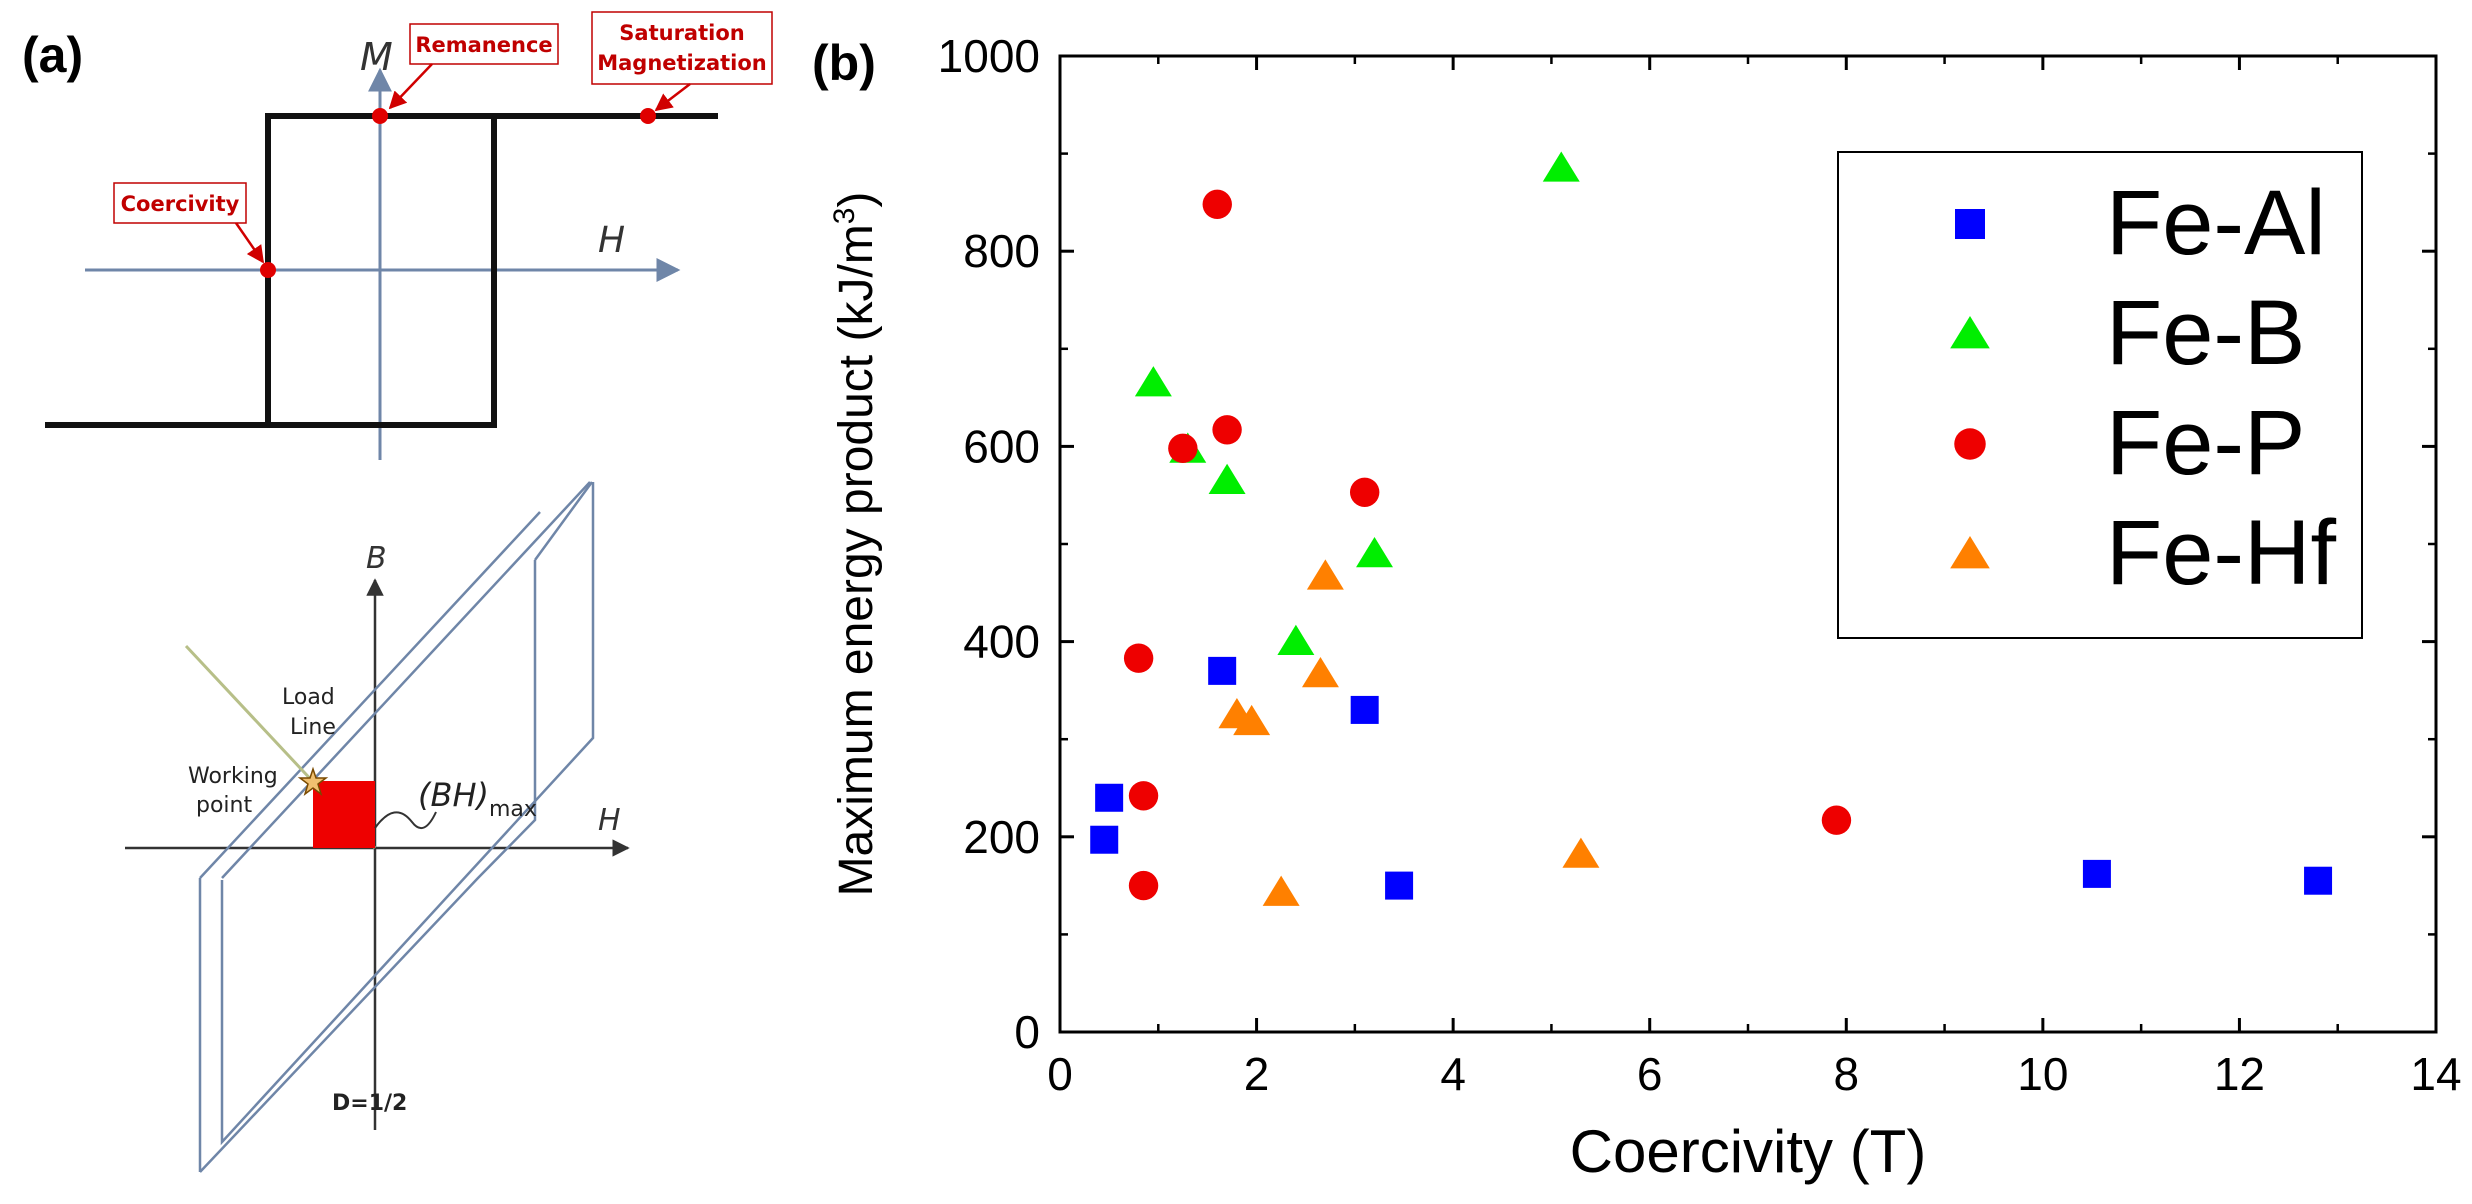 This screenshot has height=1204, width=2472. Describe the element at coordinates (2435, 1074) in the screenshot. I see `x-tick-label: 14` at that location.